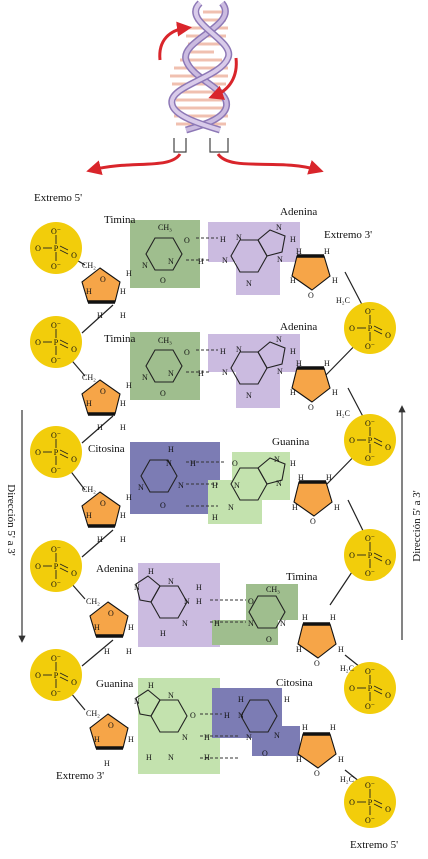 The width and height of the screenshot is (428, 859). I want to click on zoom-arrow-right, so click(270, 163).